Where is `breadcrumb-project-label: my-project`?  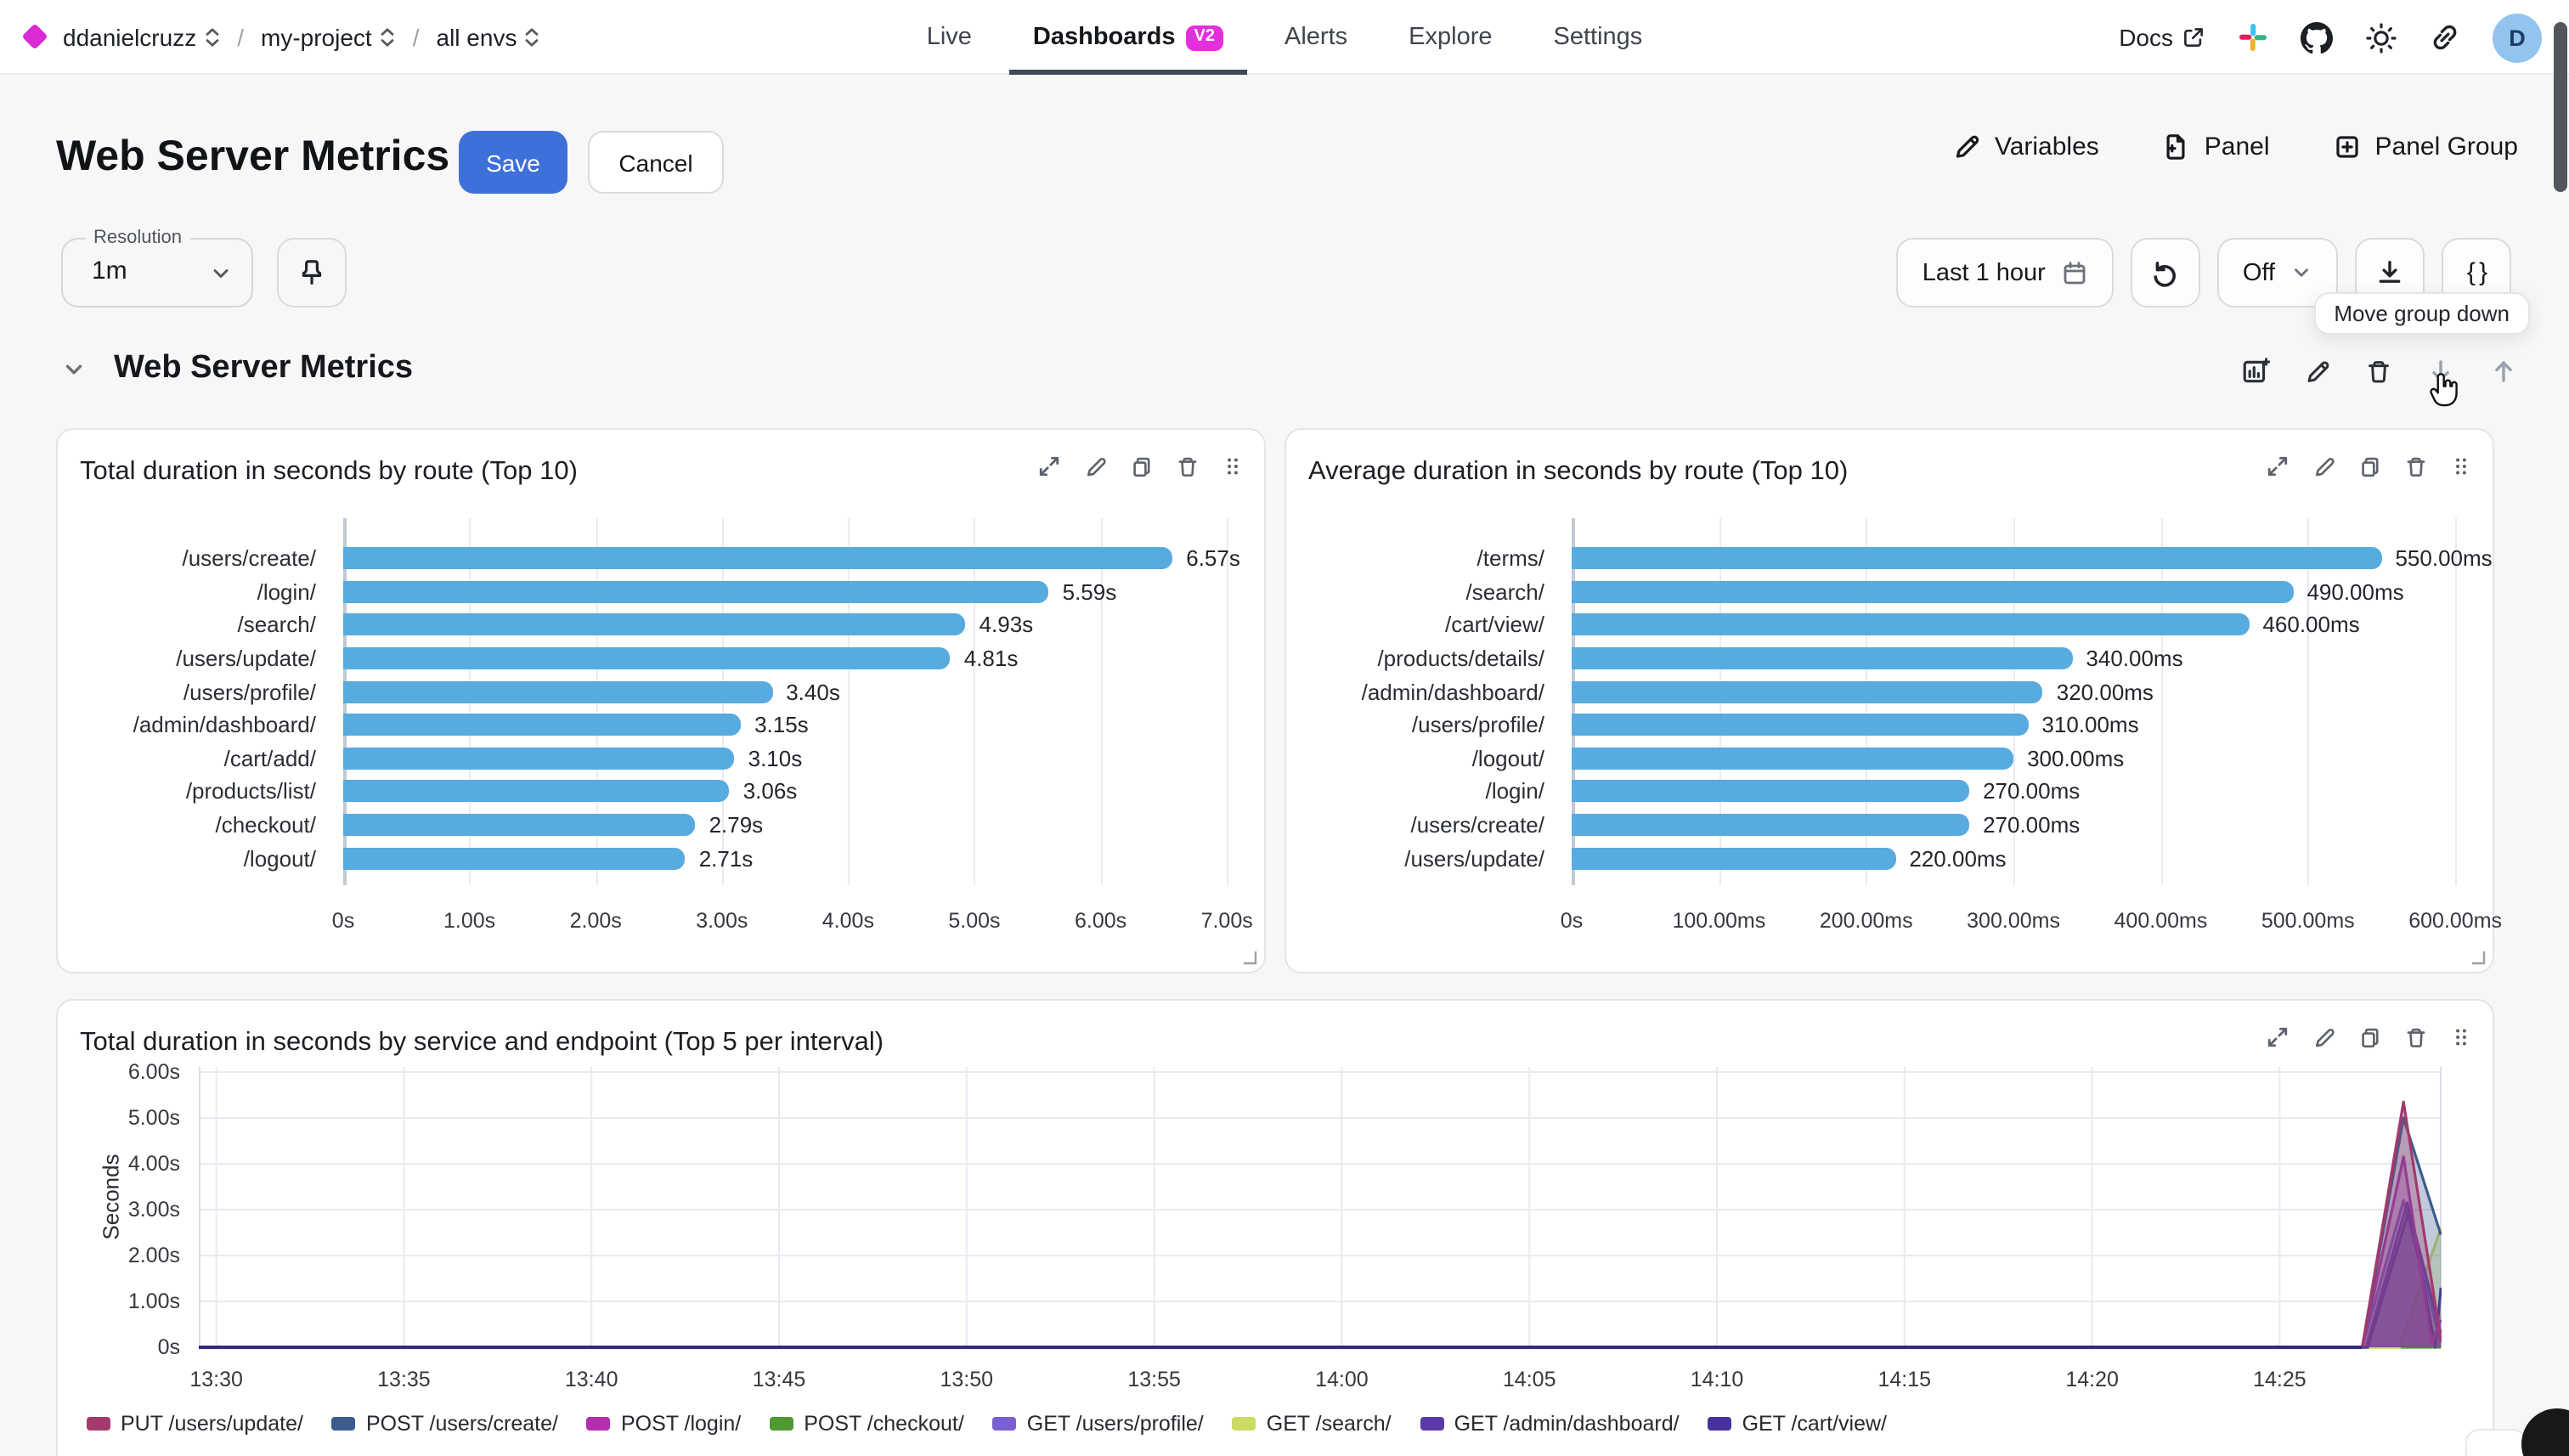 breadcrumb-project-label: my-project is located at coordinates (317, 36).